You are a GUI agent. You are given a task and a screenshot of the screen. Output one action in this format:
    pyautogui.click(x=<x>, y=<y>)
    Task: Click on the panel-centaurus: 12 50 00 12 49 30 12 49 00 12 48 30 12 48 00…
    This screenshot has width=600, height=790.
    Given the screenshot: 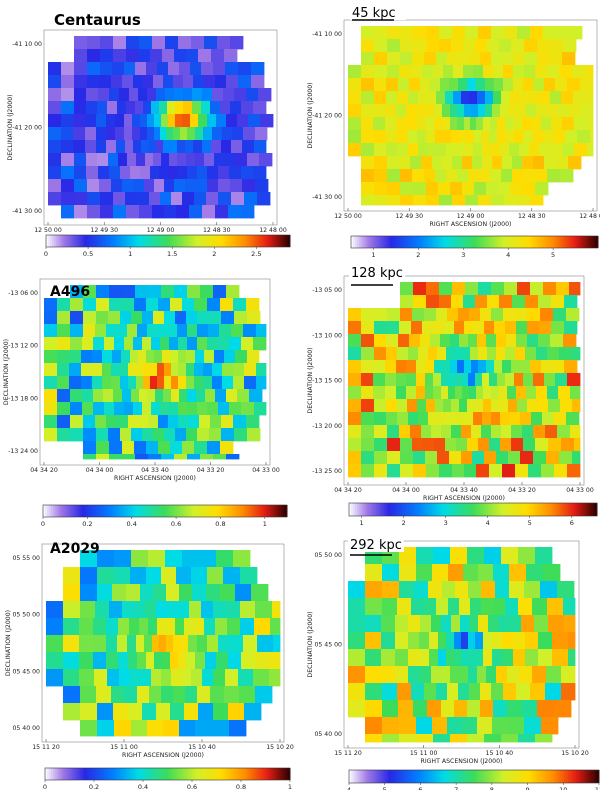 What is the action you would take?
    pyautogui.click(x=149, y=134)
    